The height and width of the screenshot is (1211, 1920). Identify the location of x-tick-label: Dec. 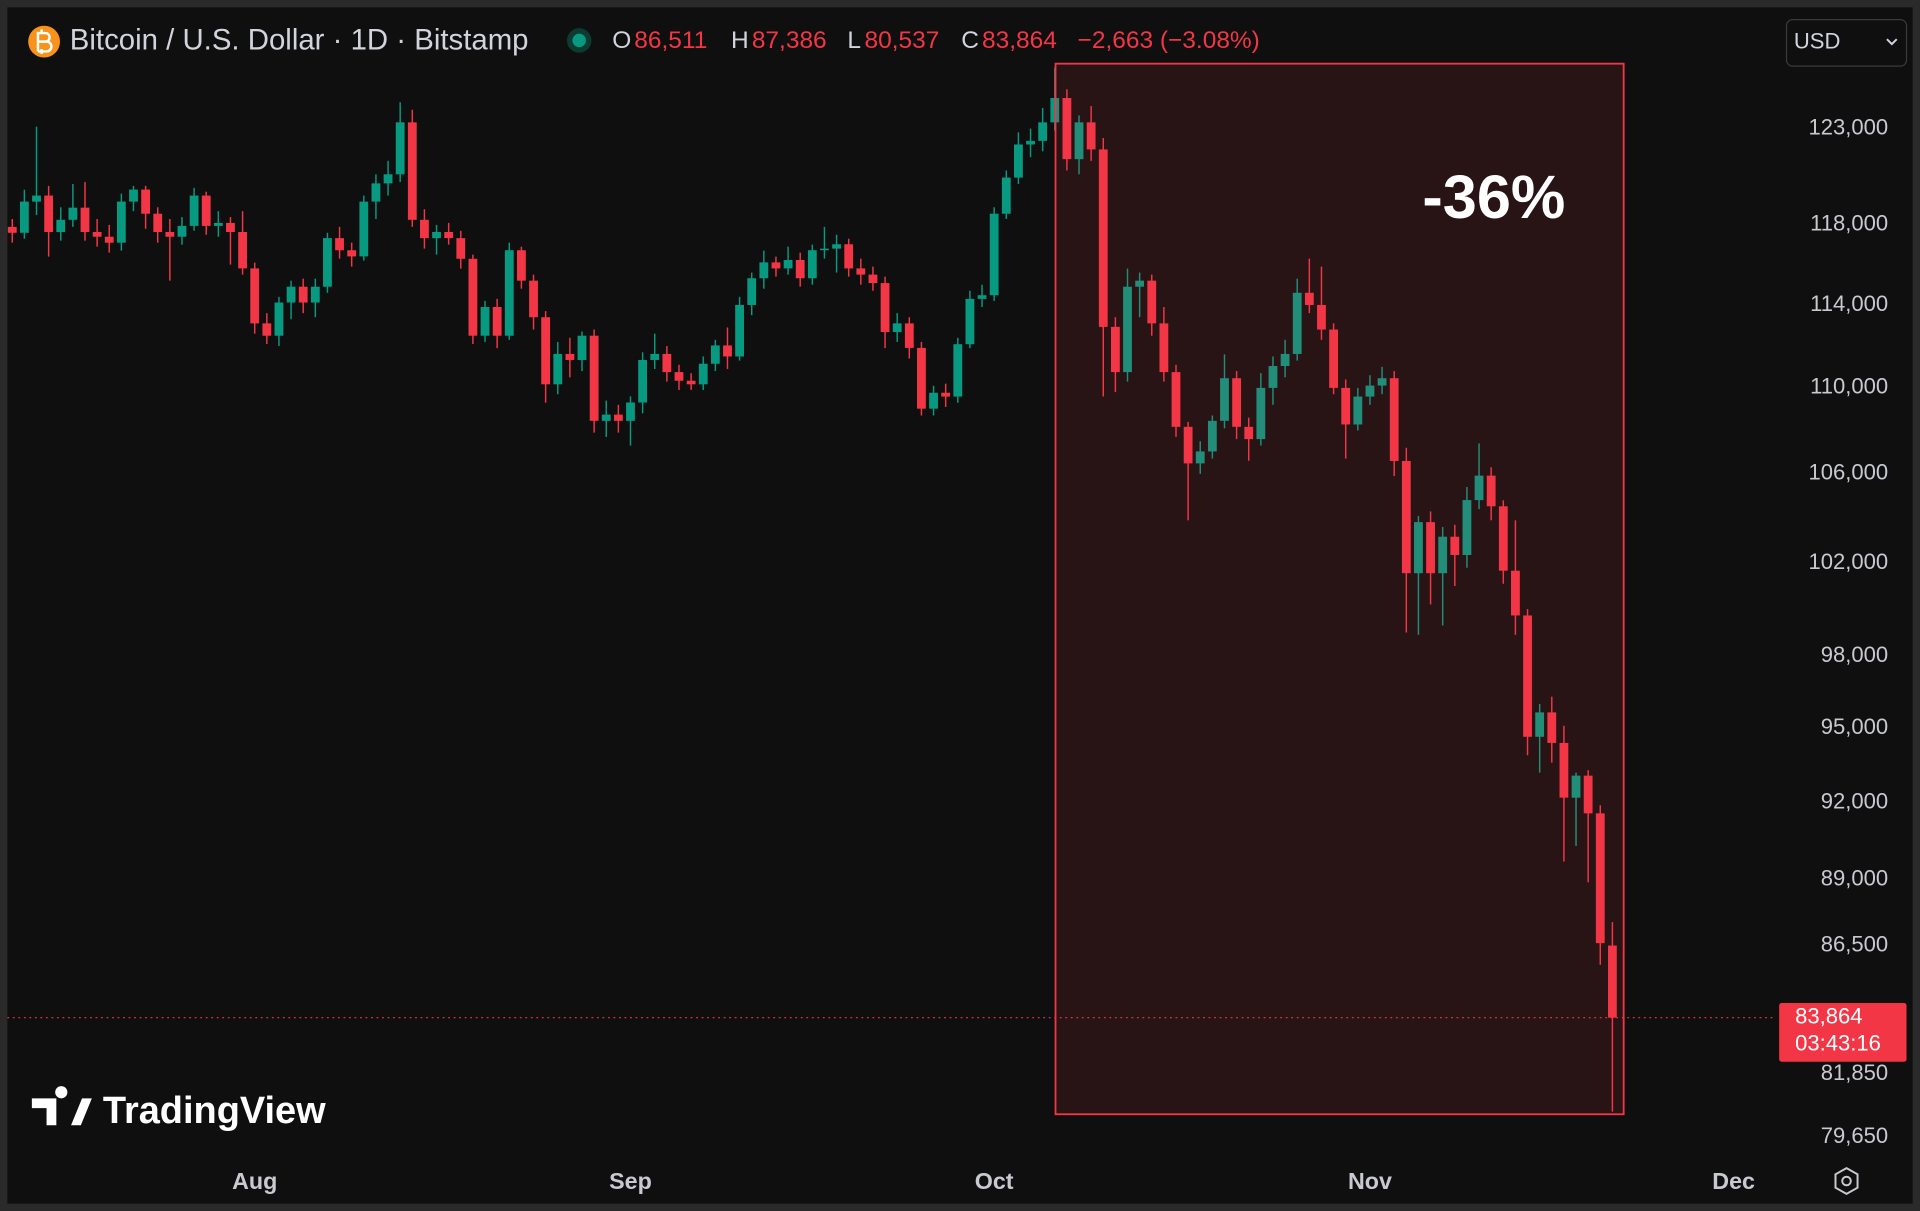
(1733, 1181).